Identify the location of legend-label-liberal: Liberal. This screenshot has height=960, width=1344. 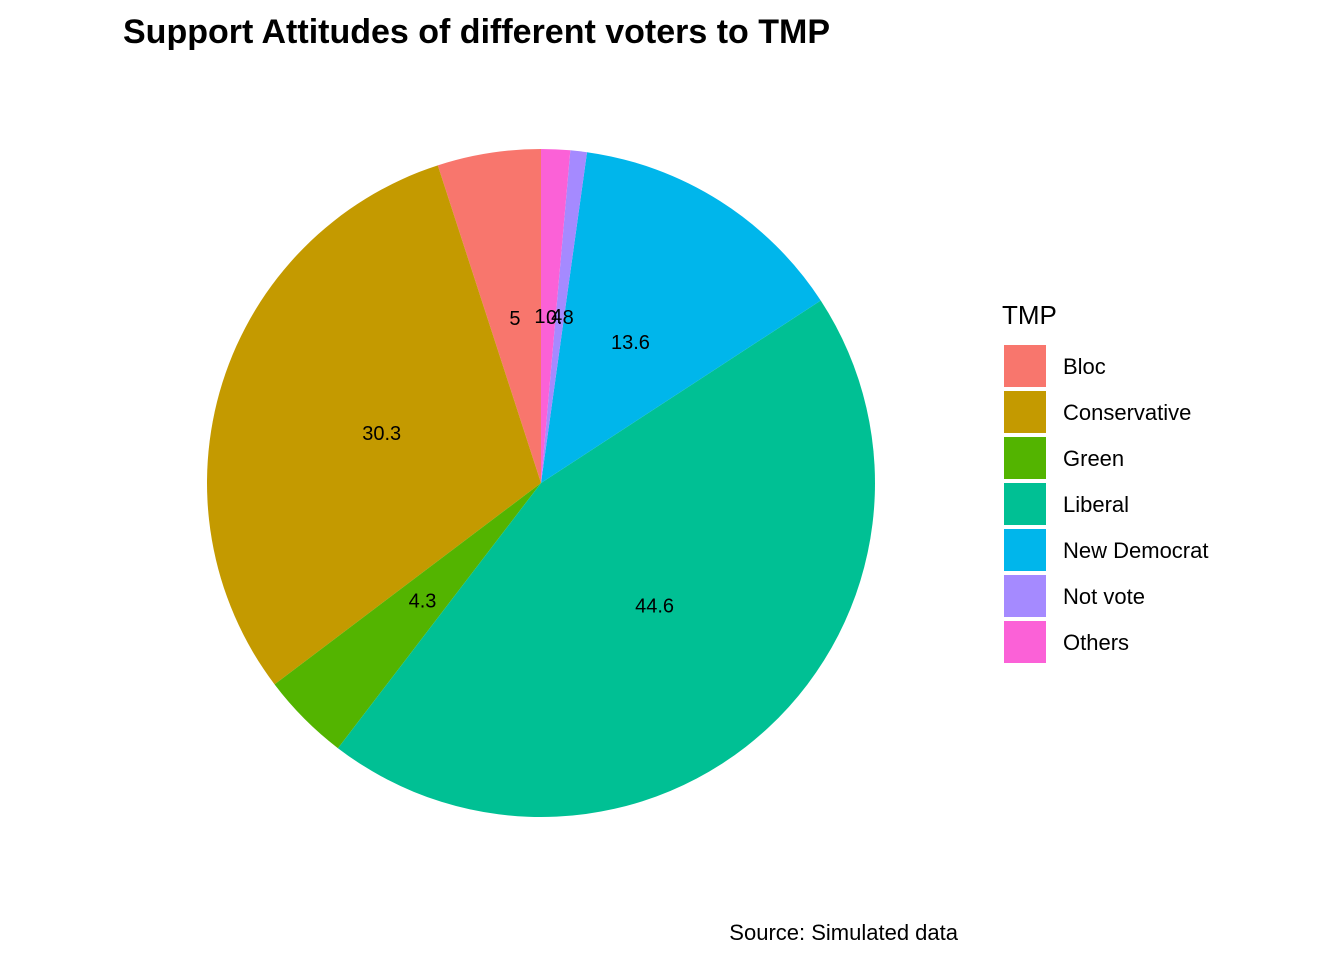
(1096, 504).